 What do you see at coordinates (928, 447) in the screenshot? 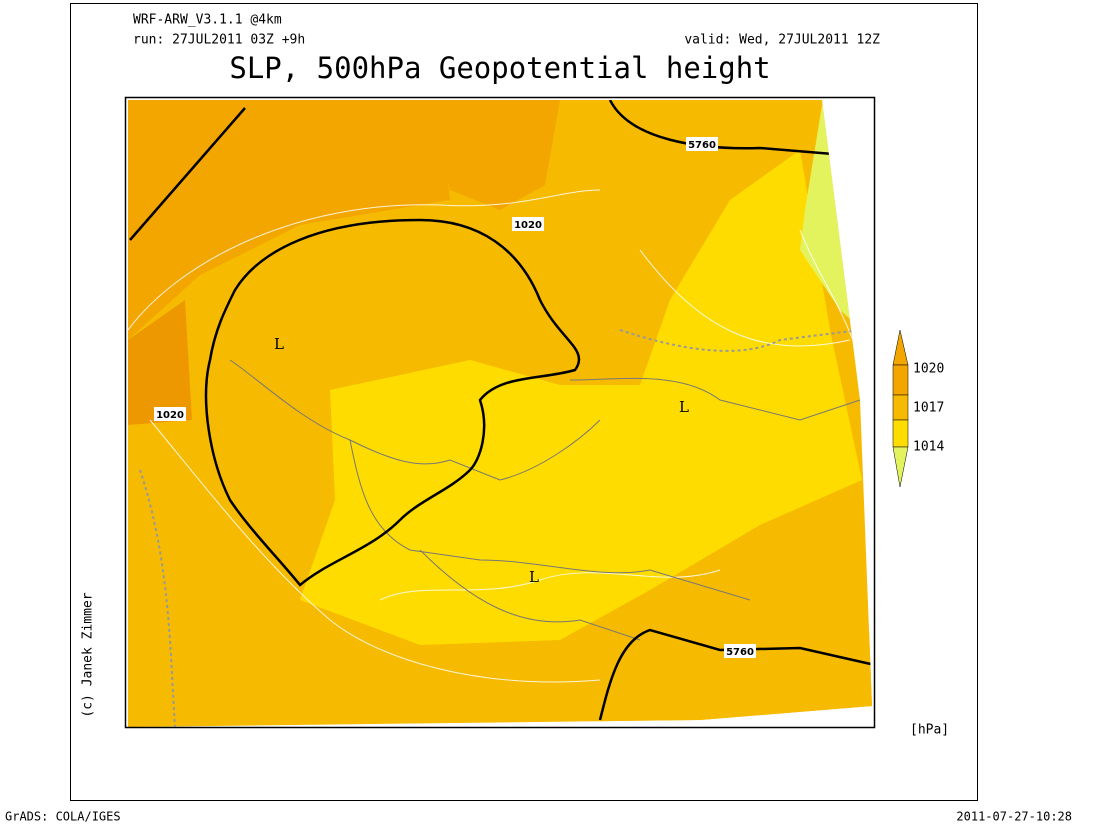
I see `colorbar-label: 1014` at bounding box center [928, 447].